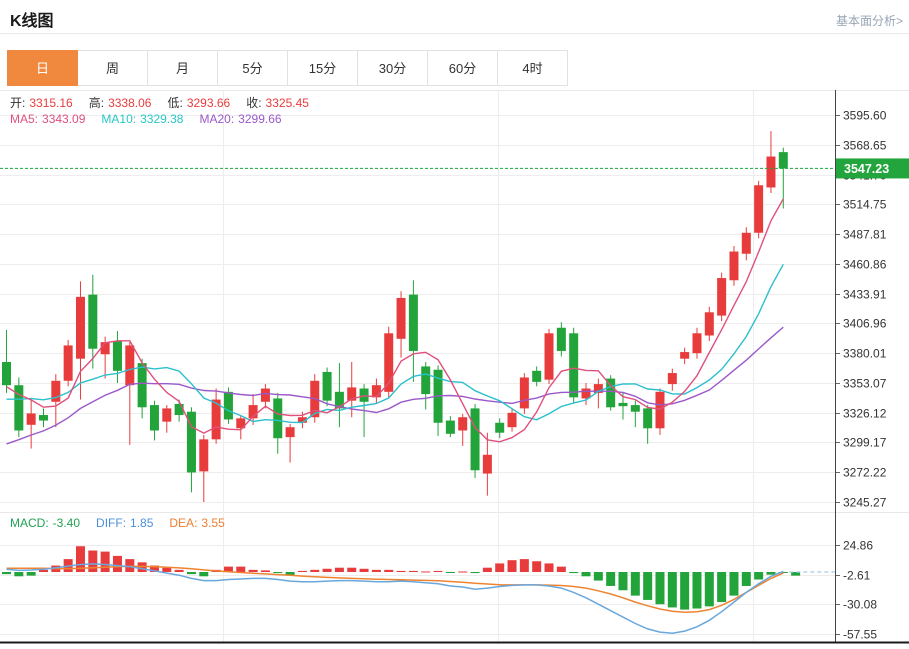 The height and width of the screenshot is (649, 909). Describe the element at coordinates (865, 295) in the screenshot. I see `svg-text: 3433.91` at that location.